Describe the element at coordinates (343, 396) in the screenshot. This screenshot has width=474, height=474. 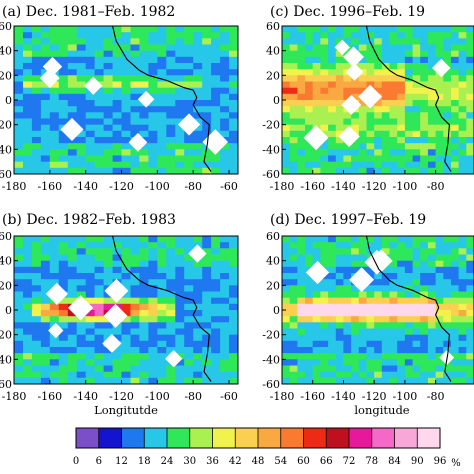
I see `x-tick-label: -140` at that location.